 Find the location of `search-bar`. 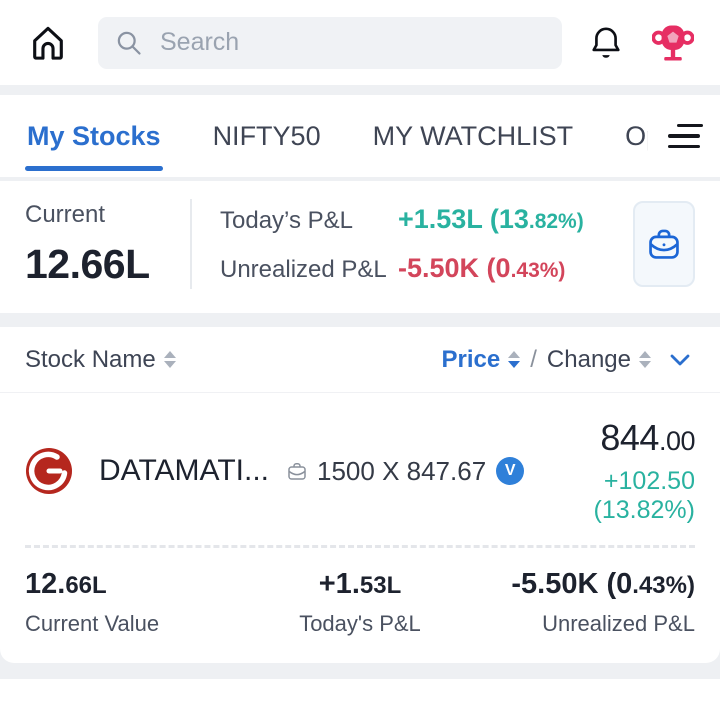

search-bar is located at coordinates (330, 42).